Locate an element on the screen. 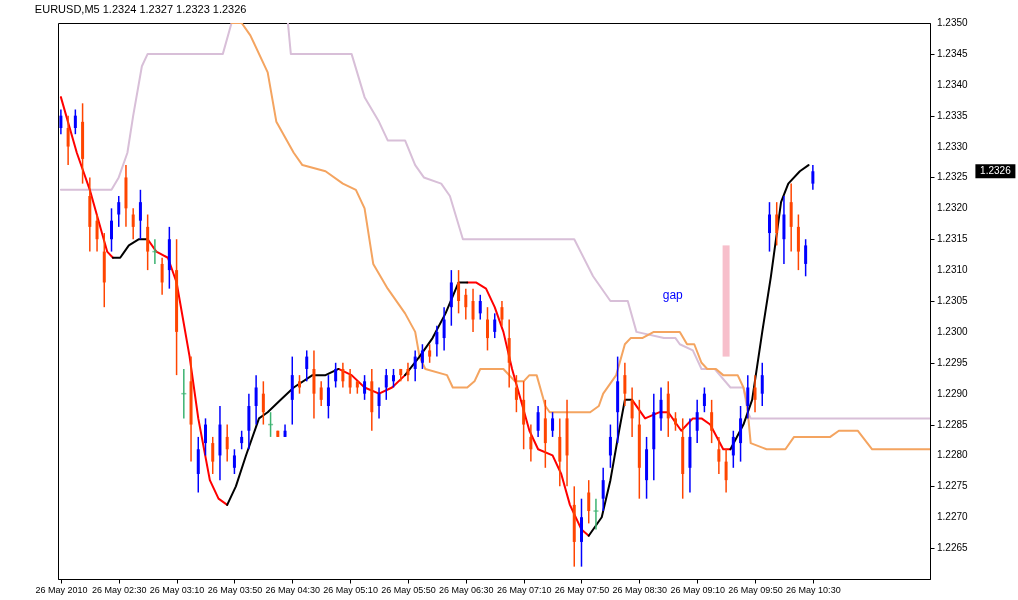 This screenshot has width=1018, height=600. x-tick-label: 26 May 05:10 is located at coordinates (350, 589).